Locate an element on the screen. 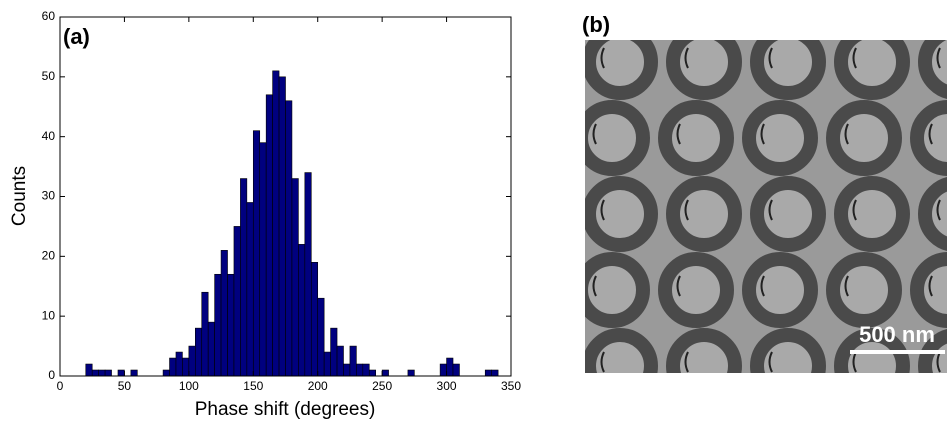 The width and height of the screenshot is (951, 423). y-tick-label: 30 is located at coordinates (49, 196).